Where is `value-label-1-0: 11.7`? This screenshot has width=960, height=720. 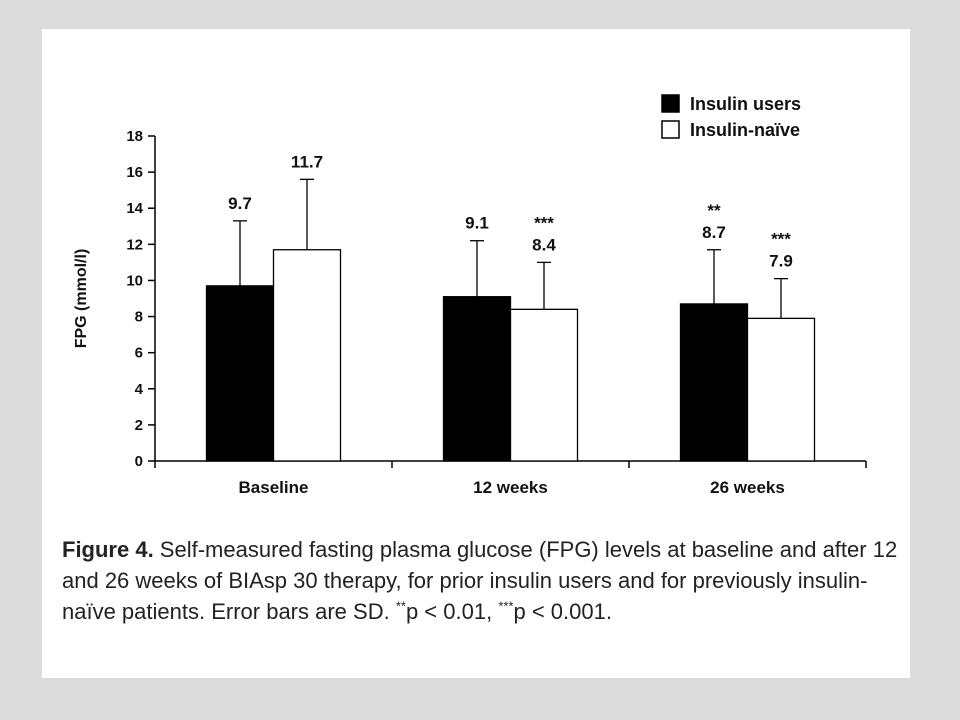
value-label-1-0: 11.7 is located at coordinates (307, 161).